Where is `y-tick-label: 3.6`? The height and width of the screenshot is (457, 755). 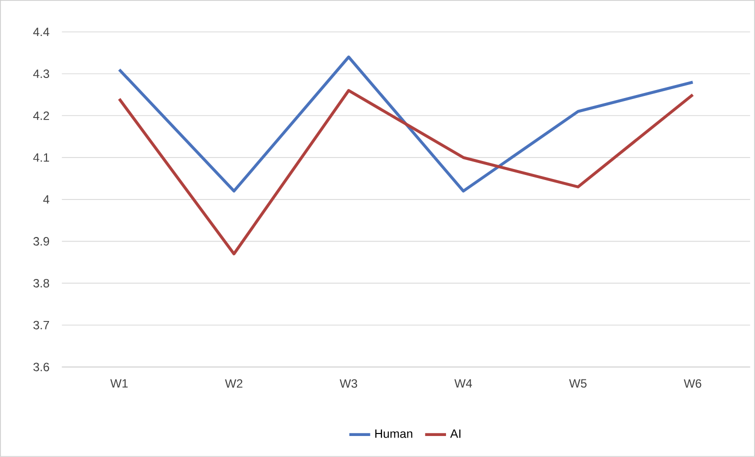
y-tick-label: 3.6 is located at coordinates (41, 367).